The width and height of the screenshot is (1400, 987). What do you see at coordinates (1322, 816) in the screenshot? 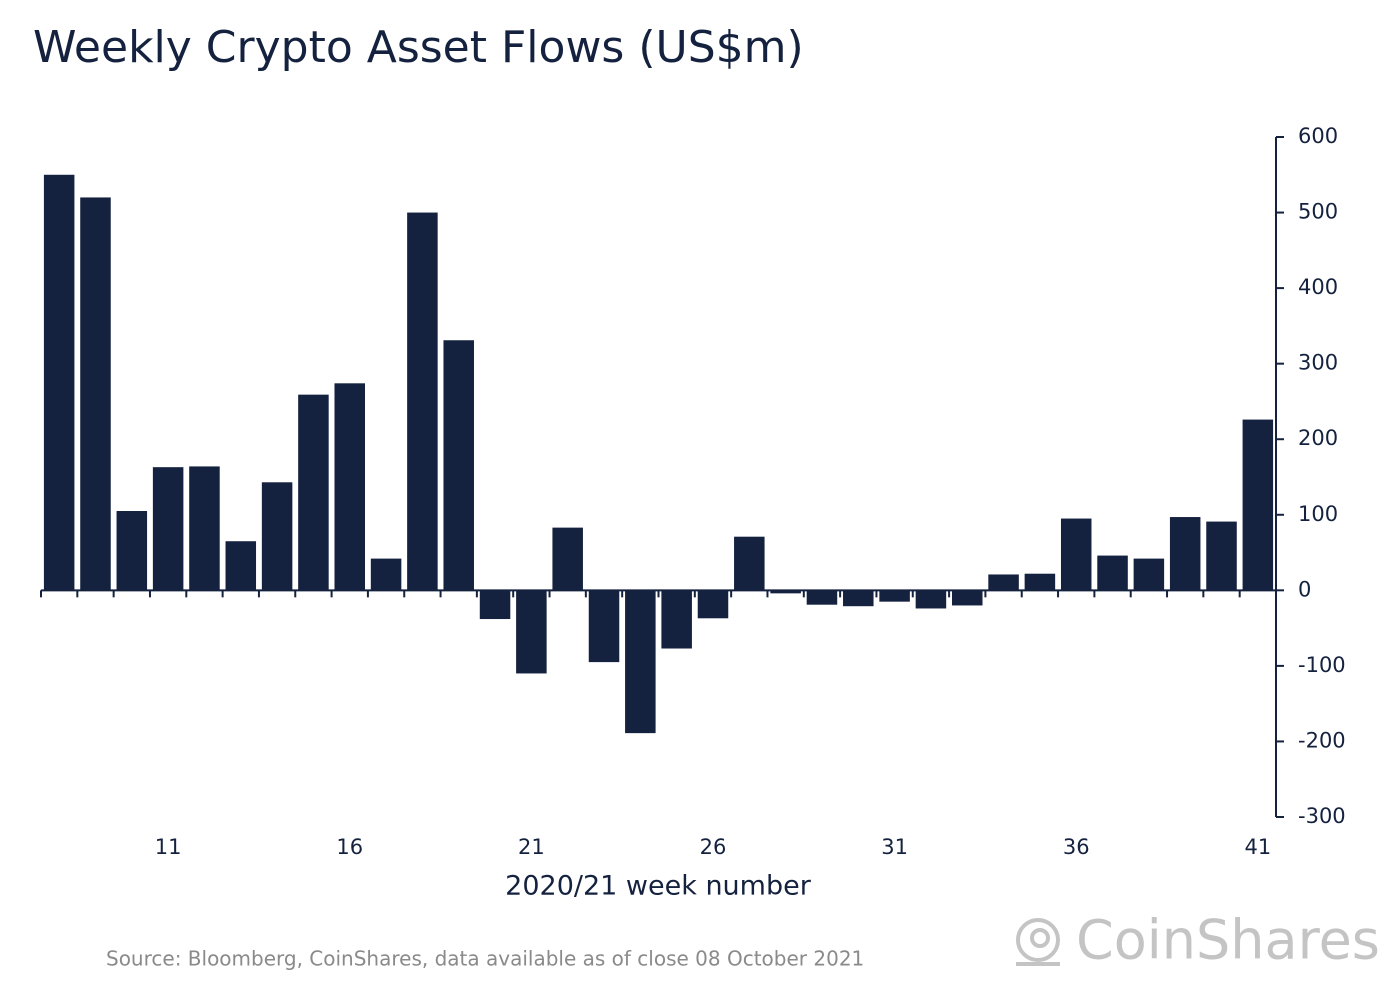
I see `y-tick-label: -300` at bounding box center [1322, 816].